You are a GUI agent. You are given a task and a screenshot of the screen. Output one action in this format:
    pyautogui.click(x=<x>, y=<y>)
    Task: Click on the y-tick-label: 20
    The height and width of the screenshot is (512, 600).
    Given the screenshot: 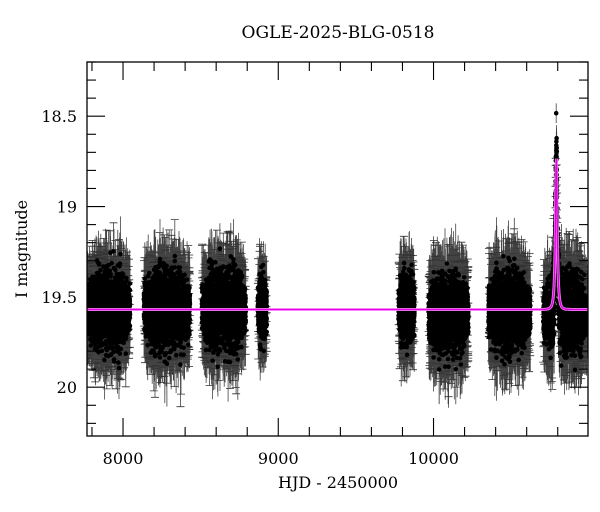 What is the action you would take?
    pyautogui.click(x=67, y=387)
    